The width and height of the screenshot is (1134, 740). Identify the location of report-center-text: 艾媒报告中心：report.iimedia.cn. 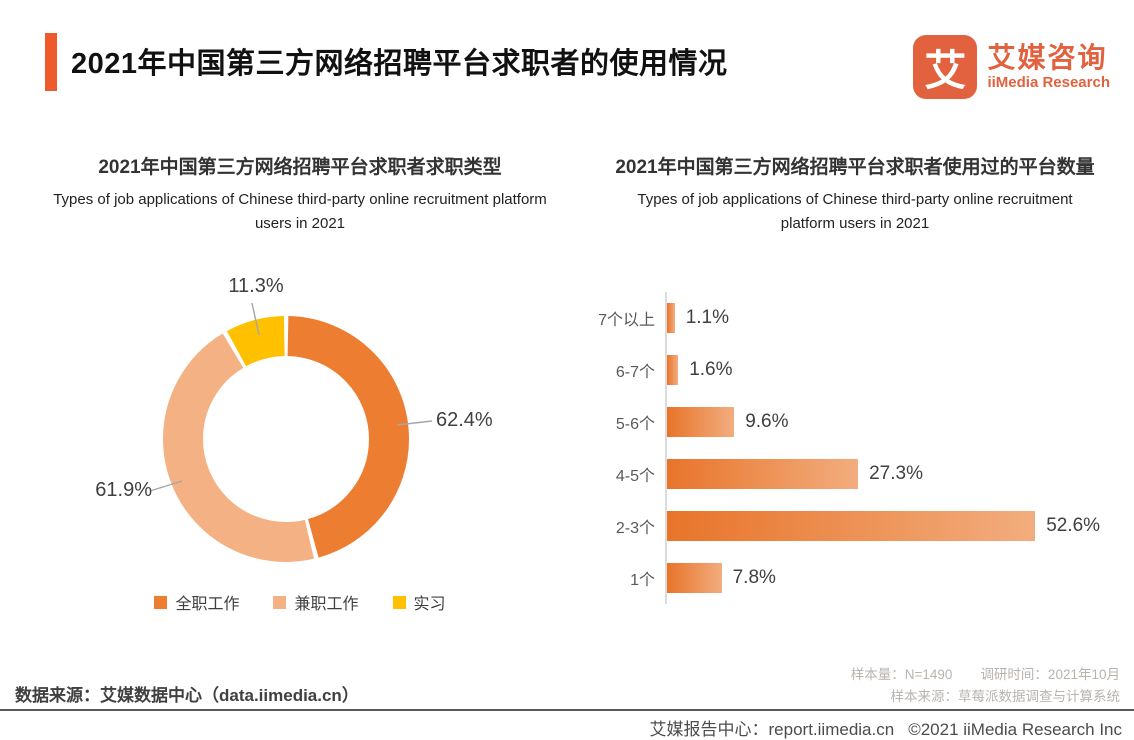
(772, 729).